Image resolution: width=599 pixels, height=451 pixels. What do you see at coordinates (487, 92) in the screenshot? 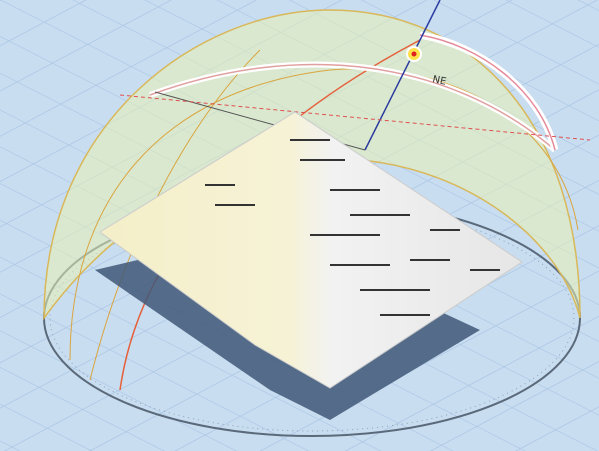
I see `altitude-arc-edge` at bounding box center [487, 92].